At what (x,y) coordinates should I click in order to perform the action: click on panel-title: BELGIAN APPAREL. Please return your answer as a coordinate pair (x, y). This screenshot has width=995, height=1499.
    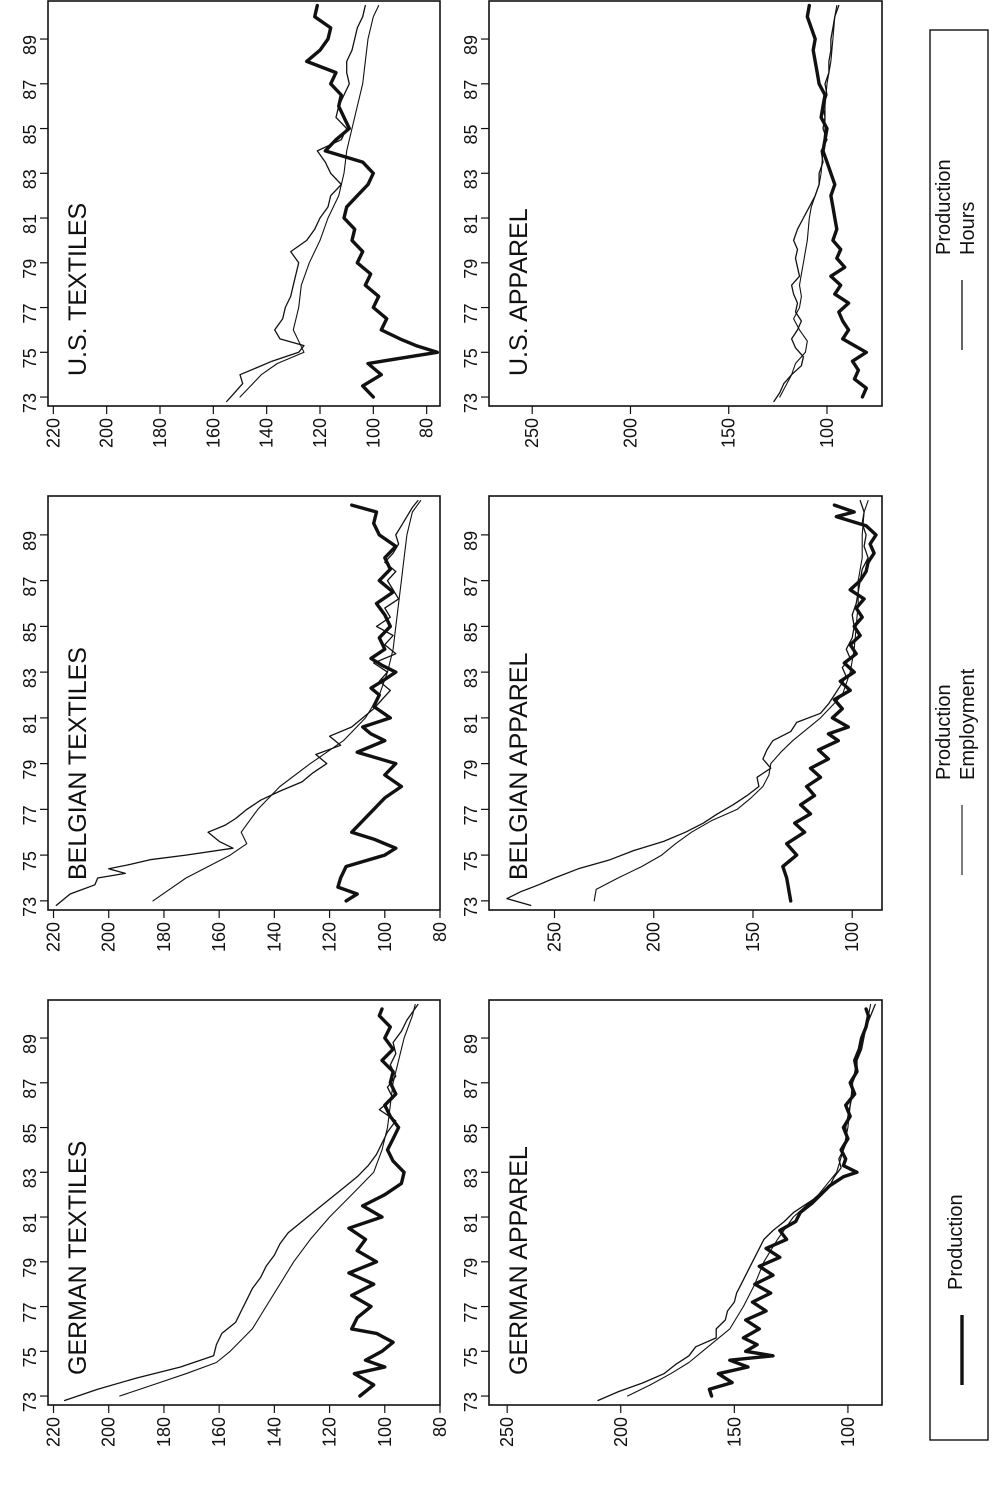
    Looking at the image, I should click on (519, 766).